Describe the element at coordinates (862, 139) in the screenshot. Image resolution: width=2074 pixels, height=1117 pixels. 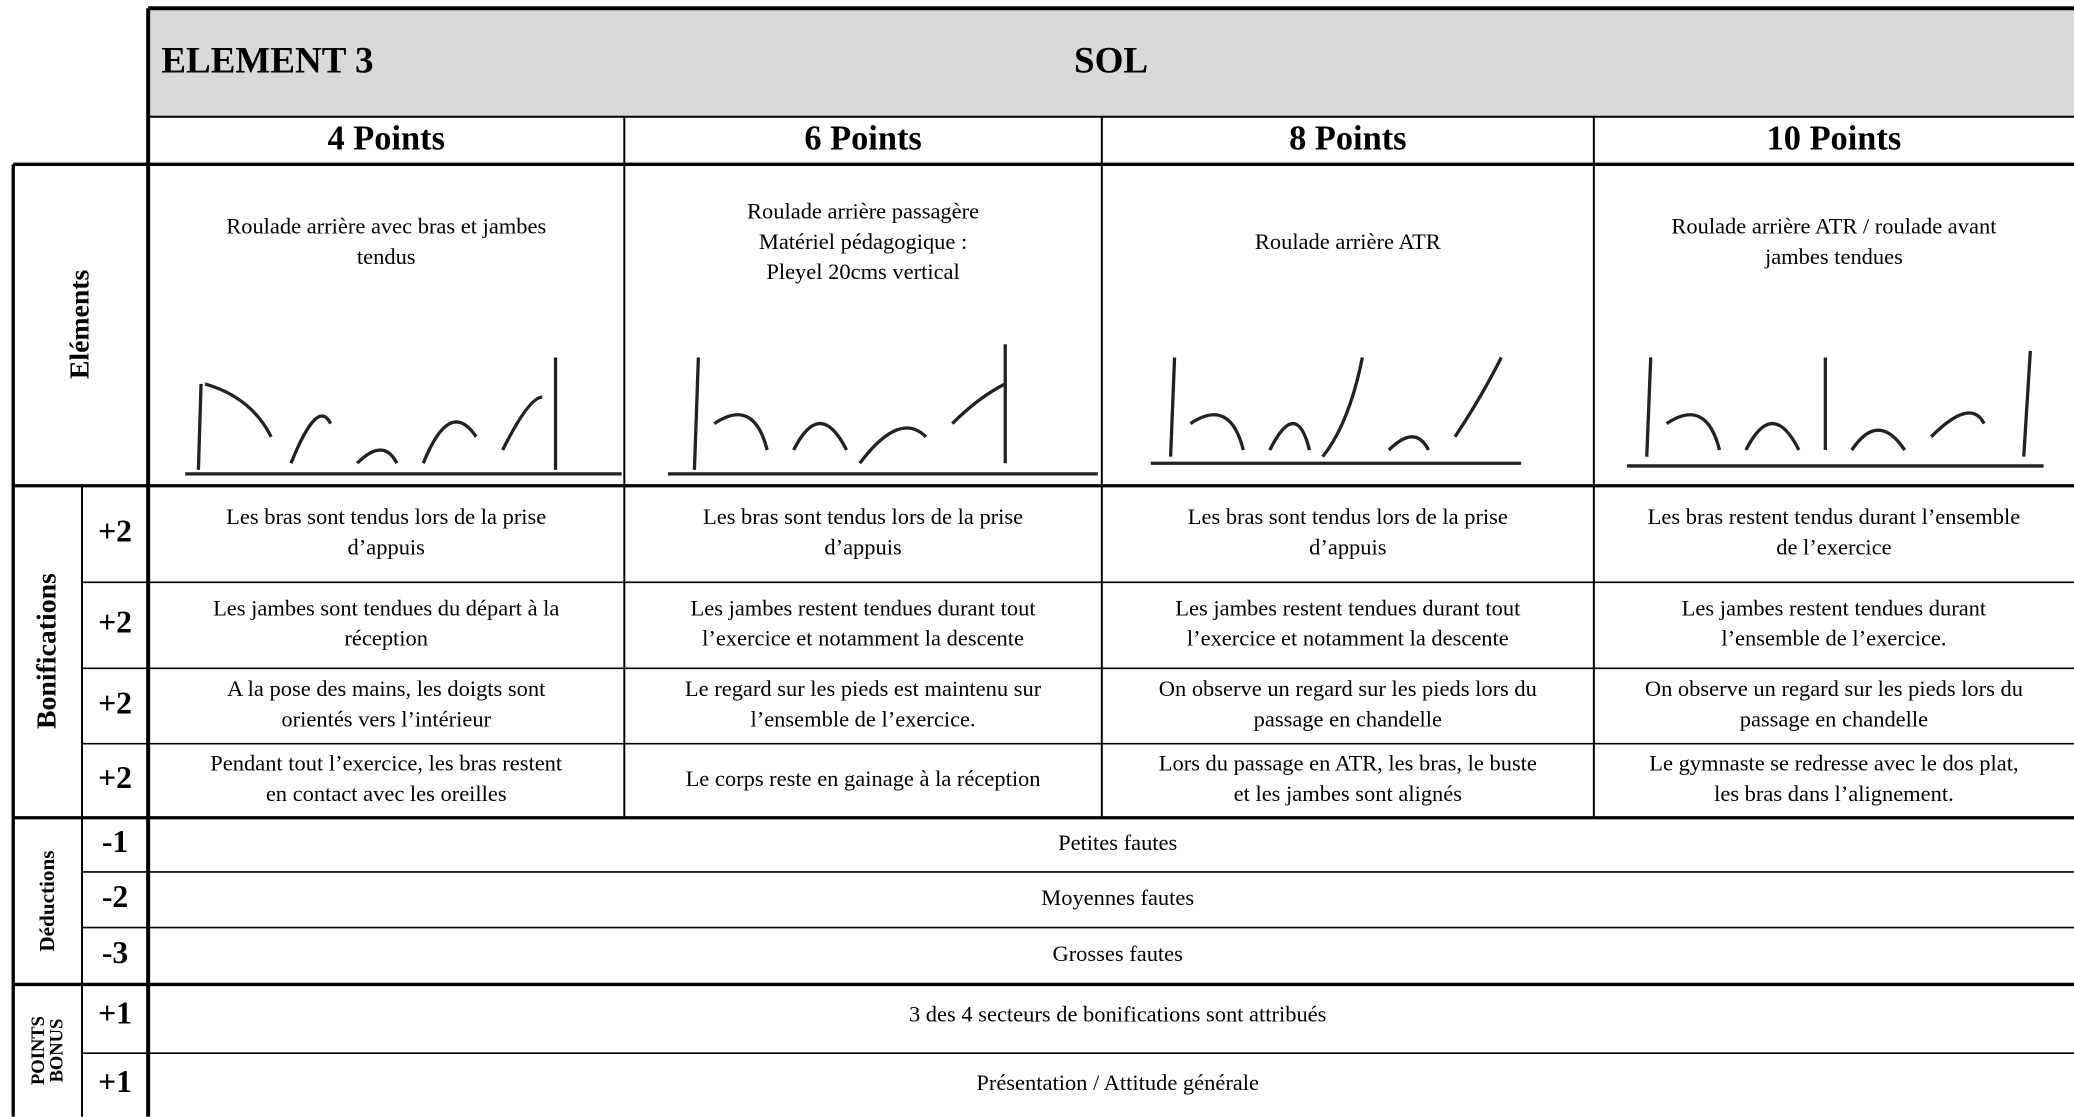
I see `column-header: 6 Points` at that location.